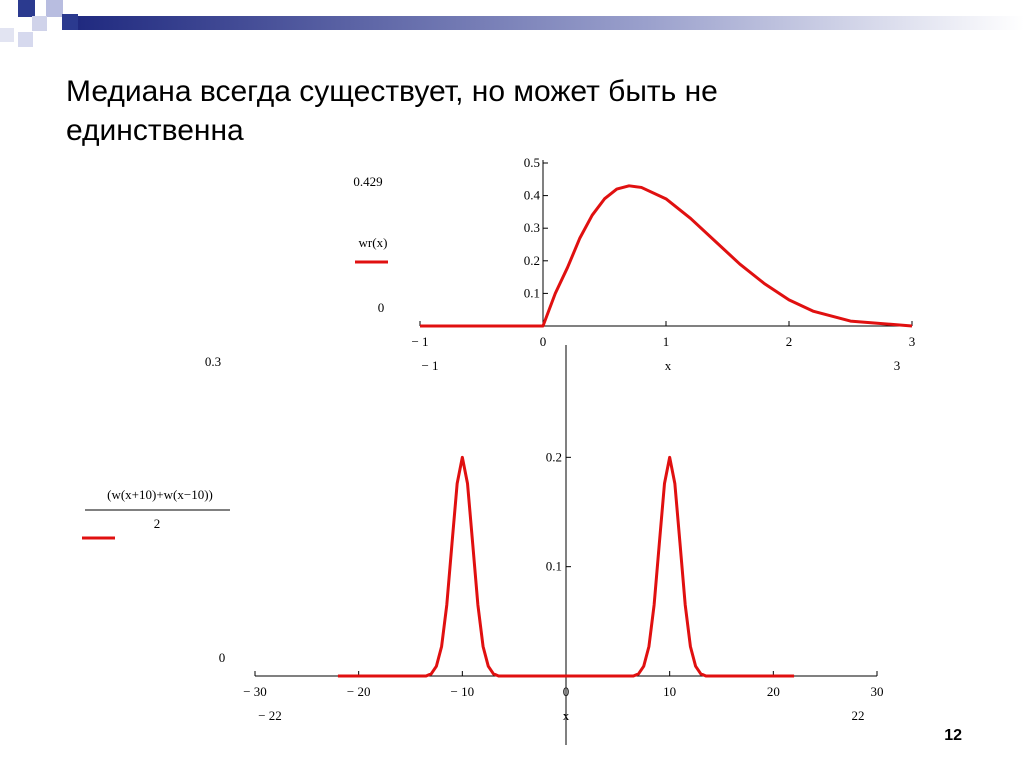 Image resolution: width=1024 pixels, height=768 pixels. I want to click on x-tick-label: − 30, so click(255, 691).